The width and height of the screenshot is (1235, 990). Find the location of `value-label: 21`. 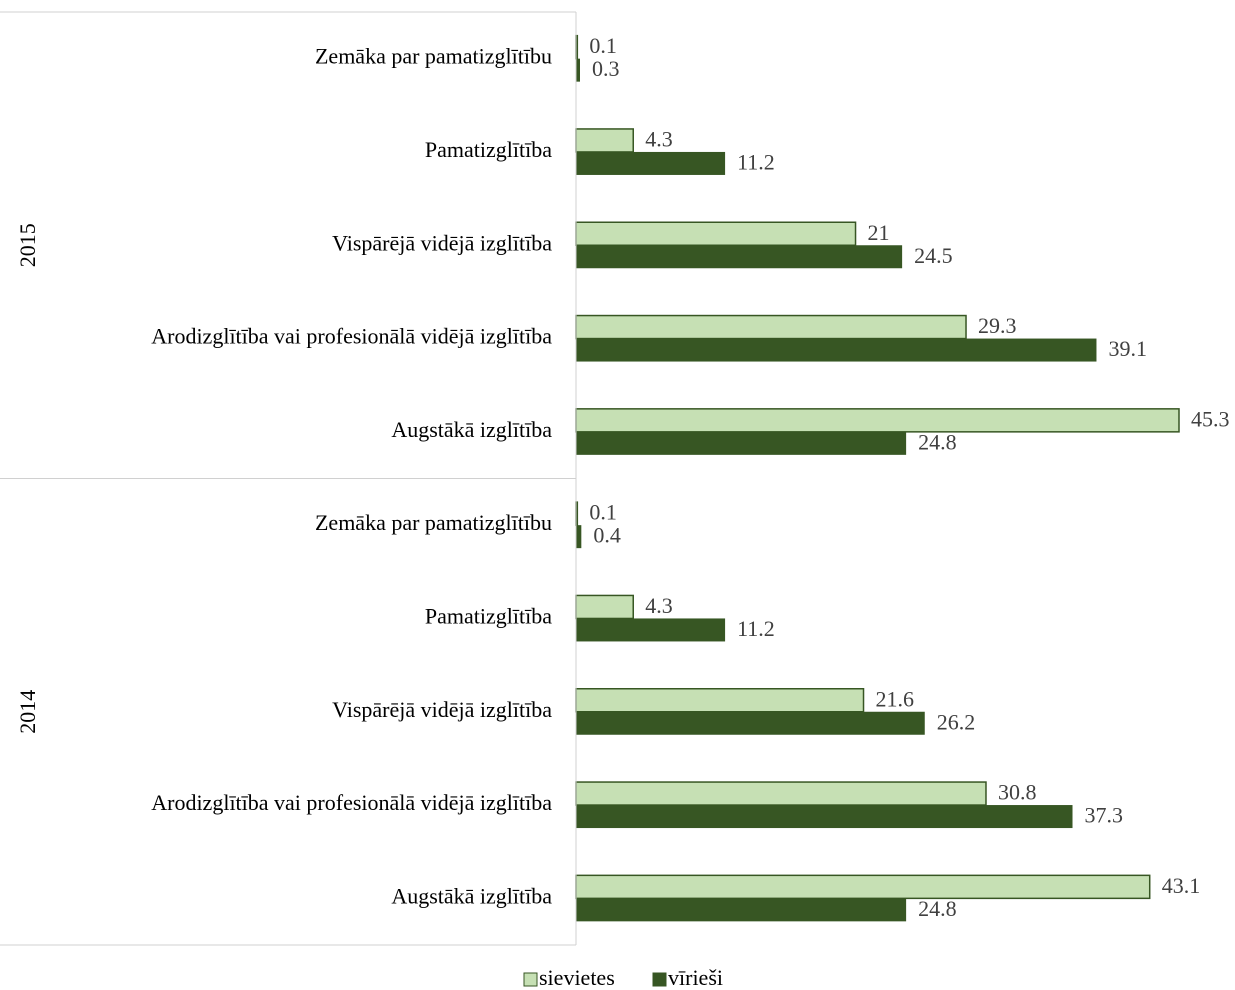

value-label: 21 is located at coordinates (879, 232).